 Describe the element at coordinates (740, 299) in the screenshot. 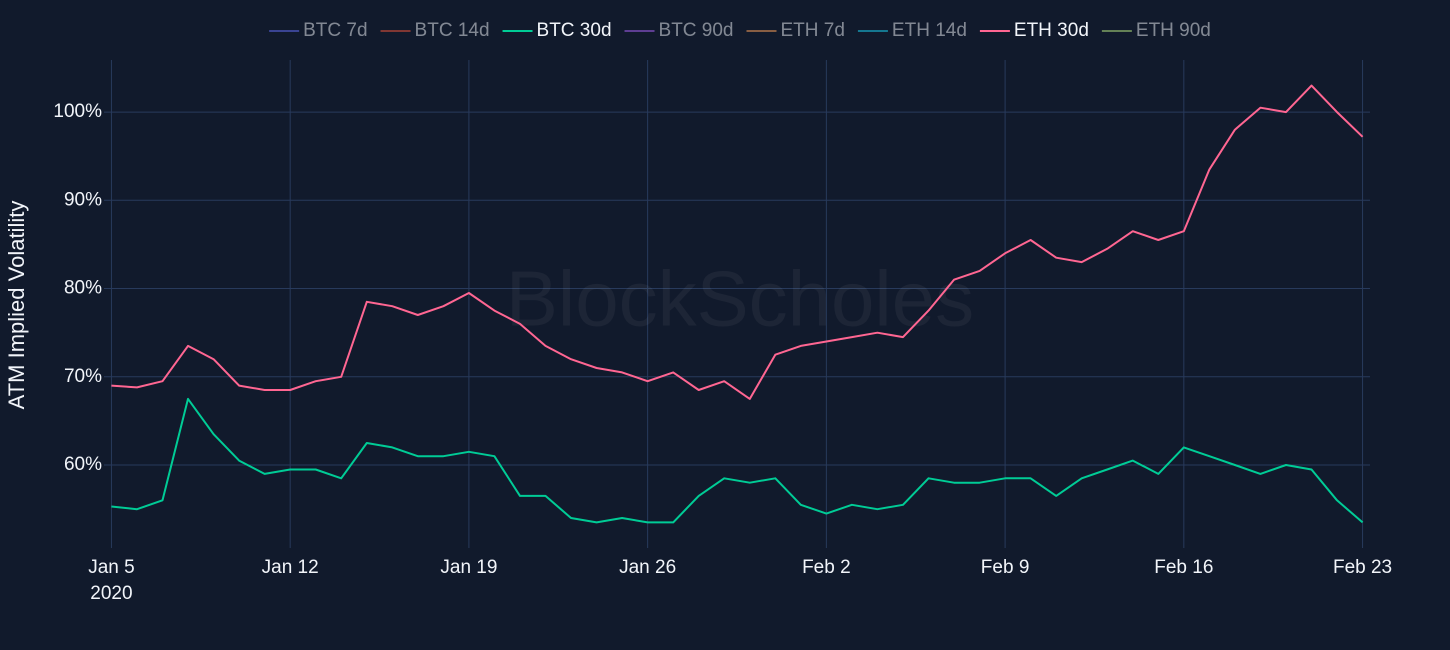

I see `watermark: BlockScholes` at that location.